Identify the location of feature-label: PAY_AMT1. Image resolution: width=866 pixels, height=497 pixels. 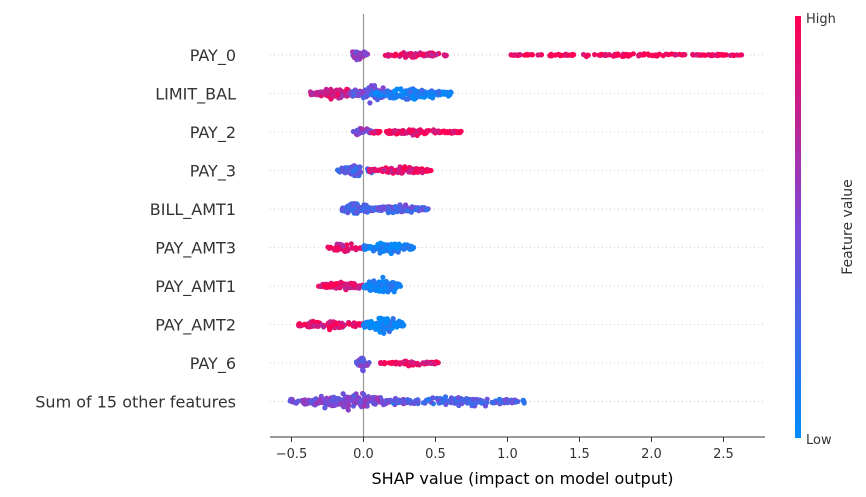
(195, 287).